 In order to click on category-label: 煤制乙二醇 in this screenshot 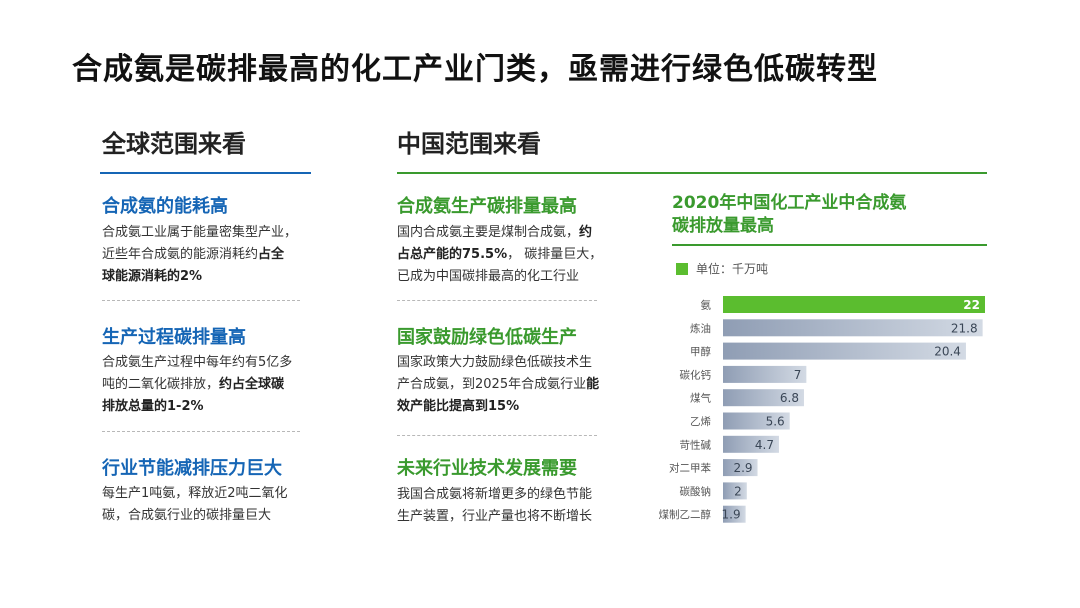, I will do `click(685, 514)`.